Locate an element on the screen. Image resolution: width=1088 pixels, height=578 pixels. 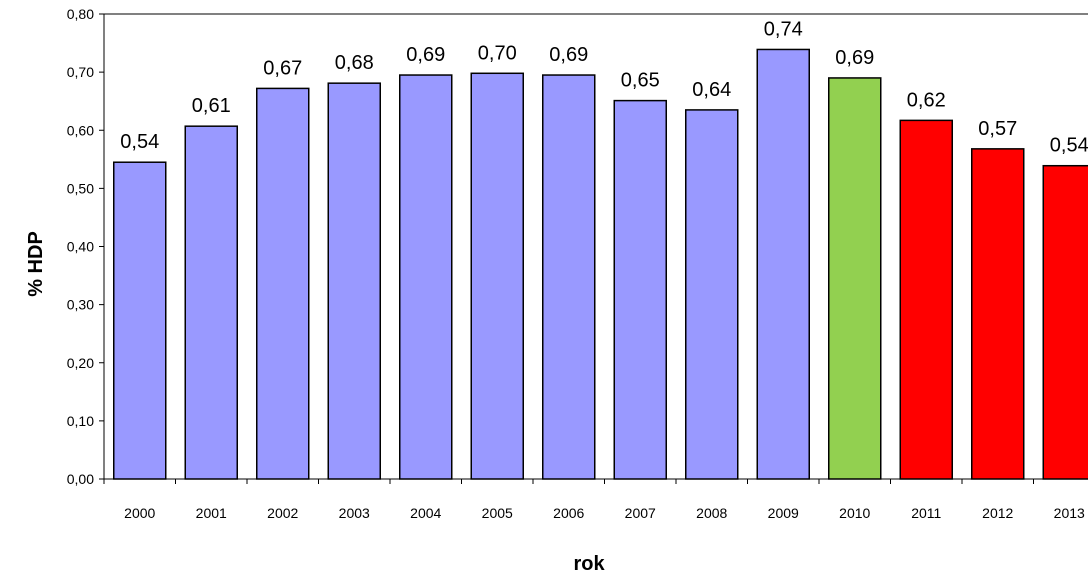
data-label-2002: 0,67 is located at coordinates (282, 68).